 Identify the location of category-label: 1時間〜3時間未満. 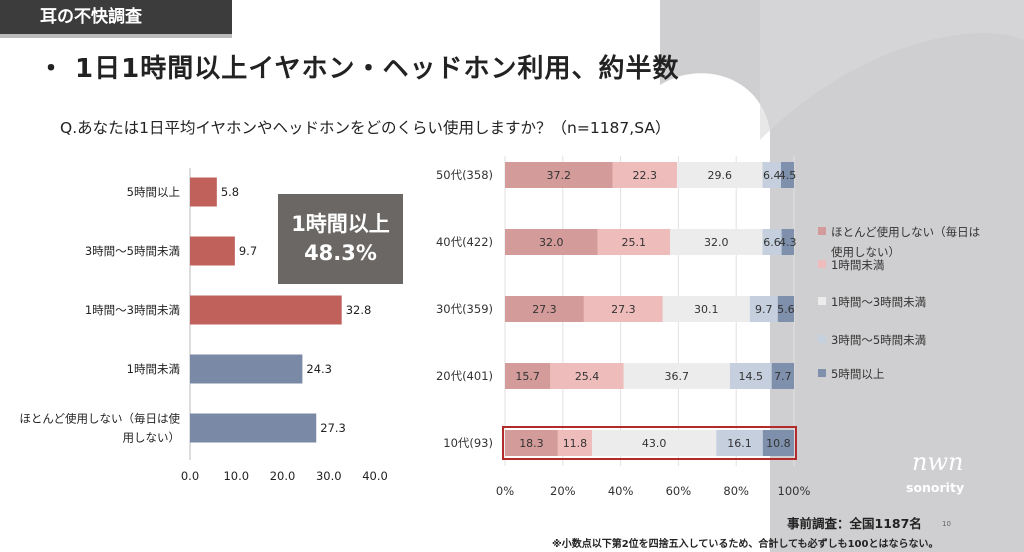
(132, 310).